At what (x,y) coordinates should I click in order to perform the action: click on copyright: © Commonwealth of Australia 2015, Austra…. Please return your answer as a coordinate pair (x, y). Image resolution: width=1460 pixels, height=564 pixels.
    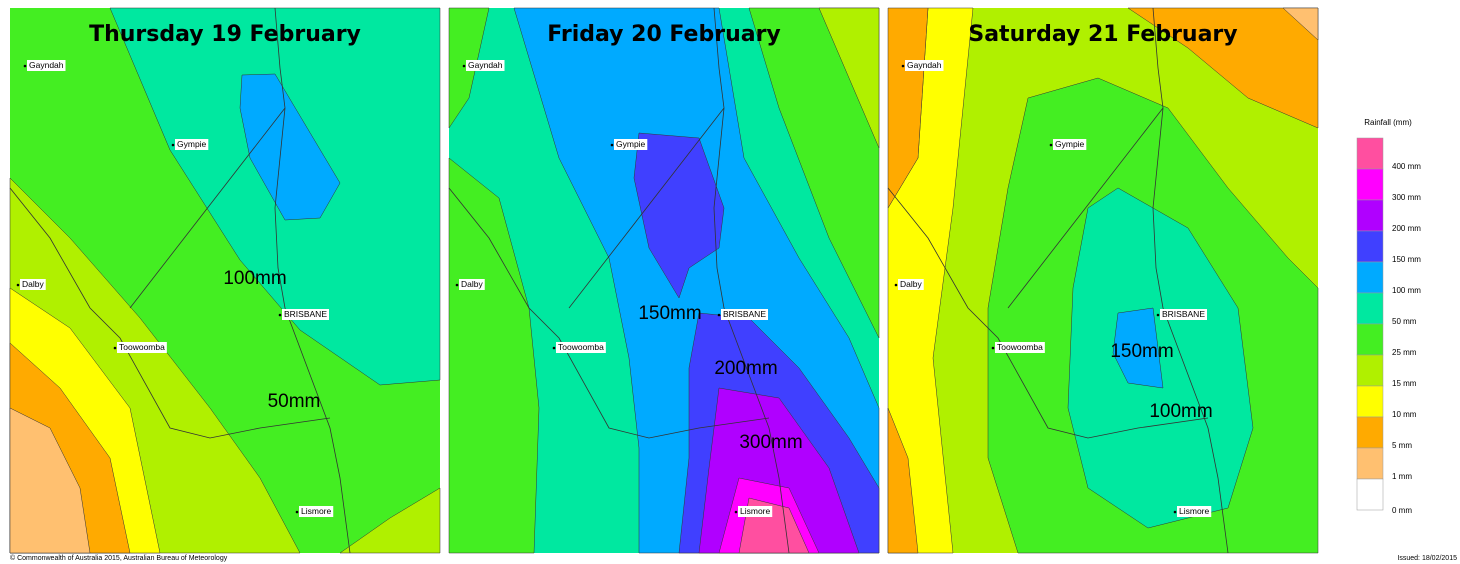
    Looking at the image, I should click on (119, 558).